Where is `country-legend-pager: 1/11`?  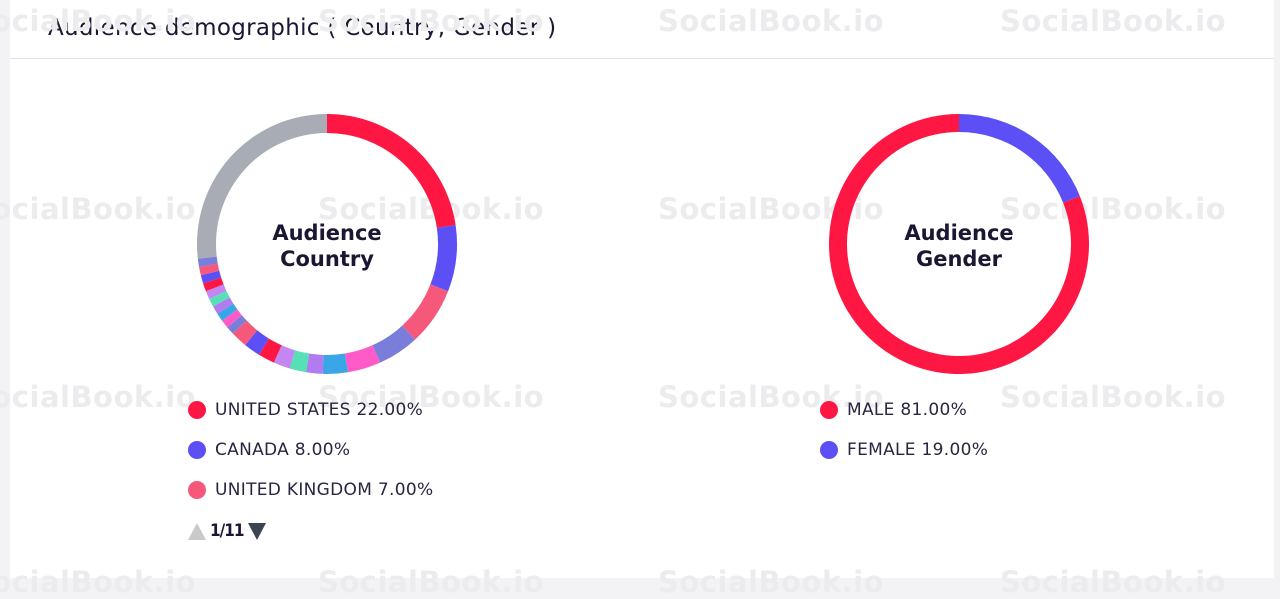 country-legend-pager: 1/11 is located at coordinates (227, 531).